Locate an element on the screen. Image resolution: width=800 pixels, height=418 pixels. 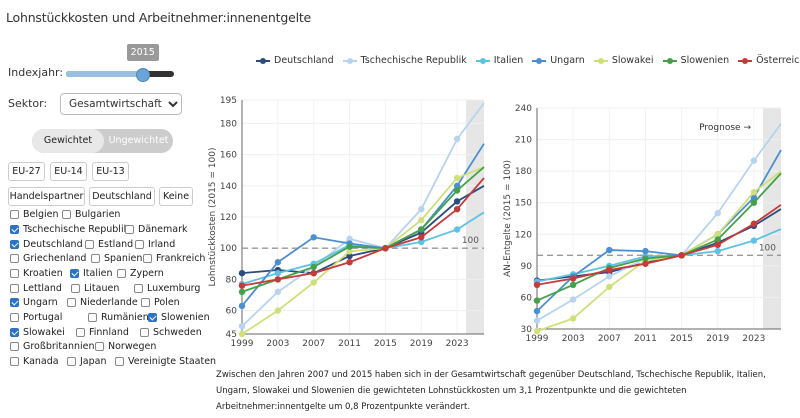
legend-item: Deutschland is located at coordinates (295, 60).